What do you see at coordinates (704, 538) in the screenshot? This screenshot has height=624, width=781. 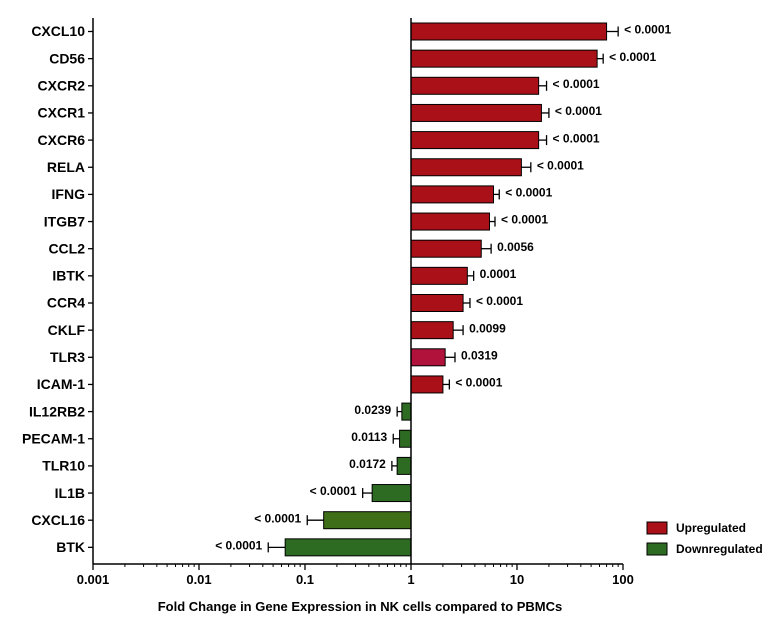 I see `legend: Upregulated Downregulated` at bounding box center [704, 538].